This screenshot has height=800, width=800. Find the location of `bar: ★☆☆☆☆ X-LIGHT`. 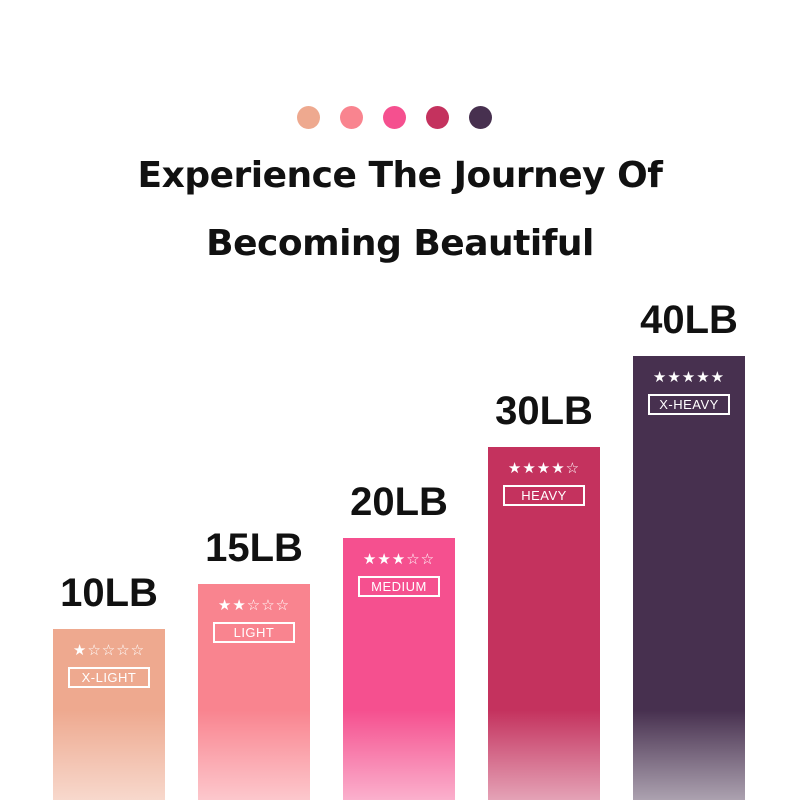

bar: ★☆☆☆☆ X-LIGHT is located at coordinates (109, 714).